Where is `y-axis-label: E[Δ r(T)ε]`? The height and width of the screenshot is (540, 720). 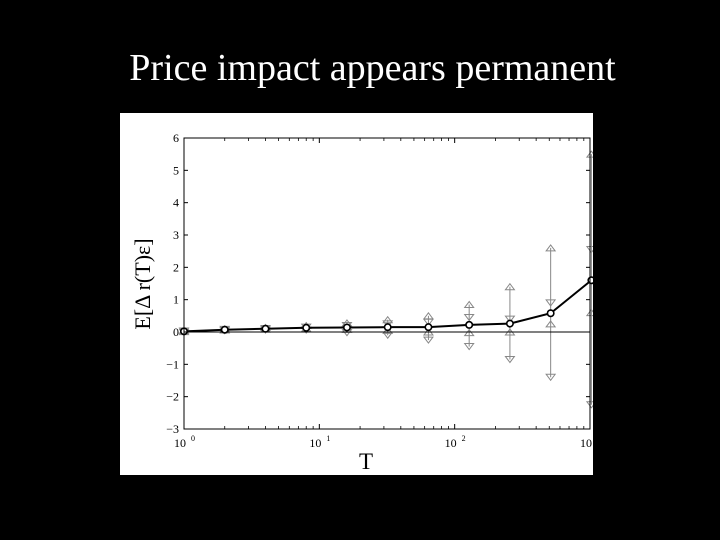
y-axis-label: E[Δ r(T)ε] is located at coordinates (142, 283).